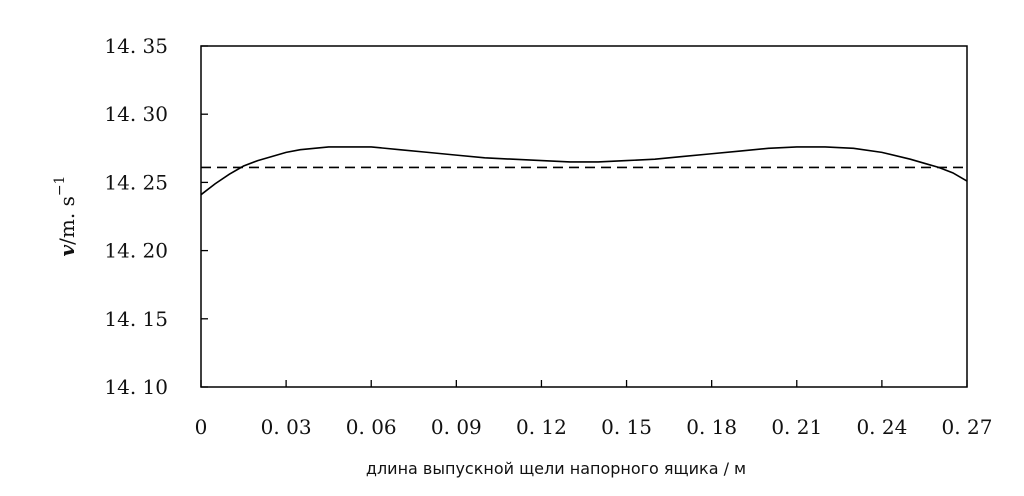 This screenshot has width=1024, height=496. What do you see at coordinates (136, 114) in the screenshot?
I see `y-tick-label: 14. 30` at bounding box center [136, 114].